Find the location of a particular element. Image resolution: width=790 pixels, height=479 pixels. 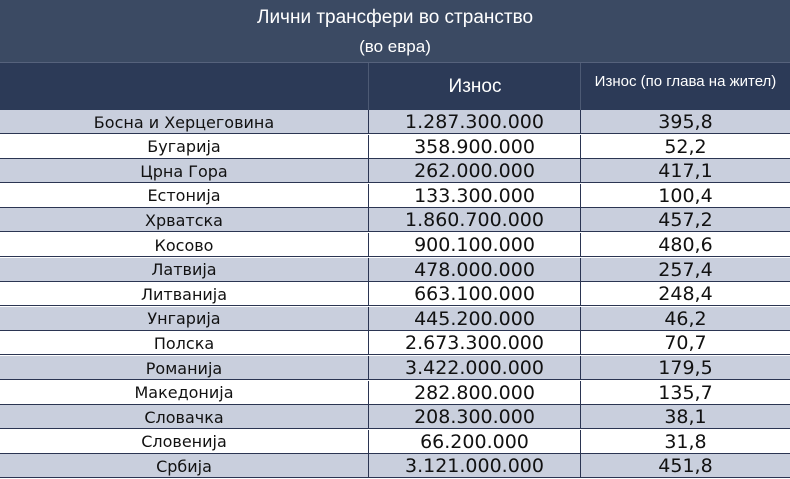

table-row: Словачка 208.300.000 38,1 is located at coordinates (395, 417).